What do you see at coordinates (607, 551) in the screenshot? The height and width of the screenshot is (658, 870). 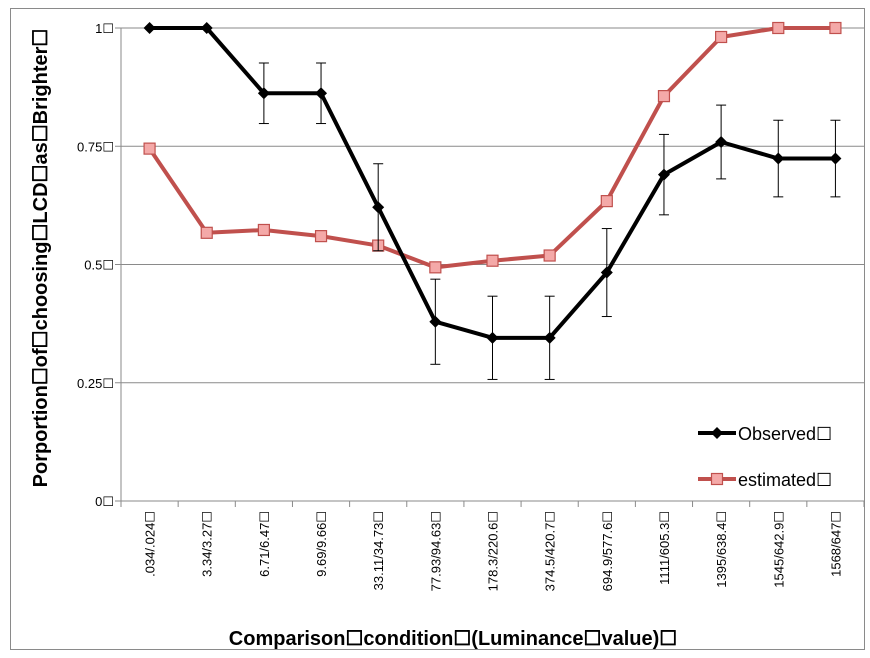 I see `x-tick-label: 694.9/577.6☐` at bounding box center [607, 551].